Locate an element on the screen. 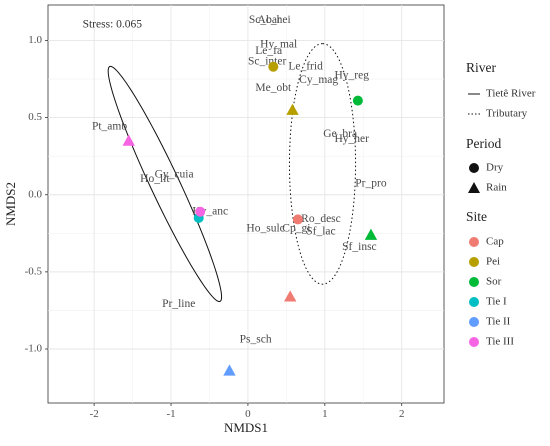 The height and width of the screenshot is (446, 550). species-label: Gy_cuia is located at coordinates (174, 174).